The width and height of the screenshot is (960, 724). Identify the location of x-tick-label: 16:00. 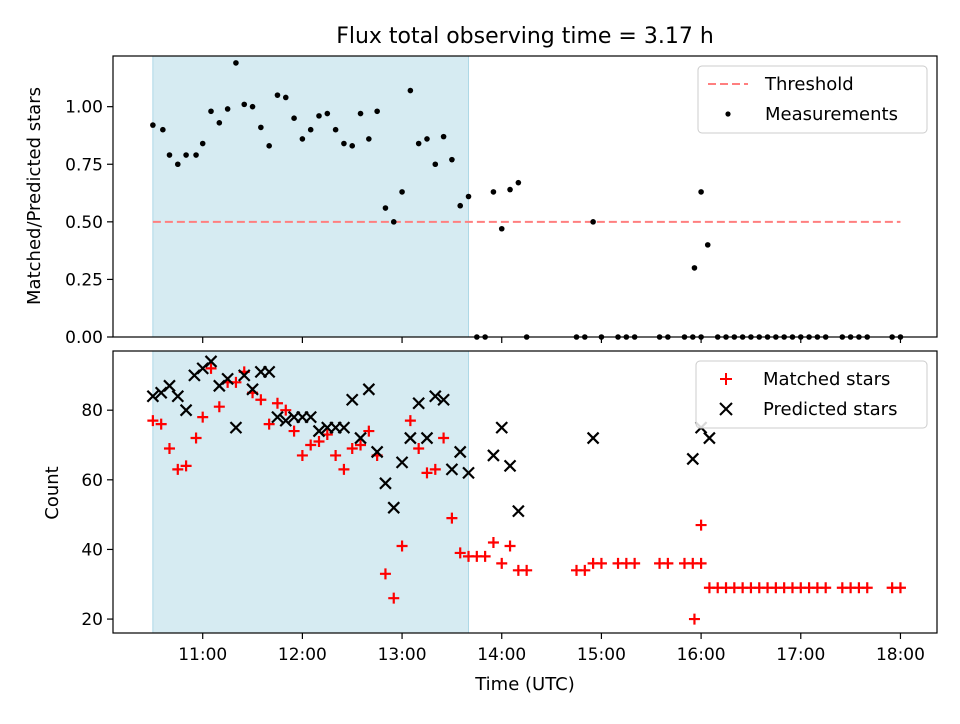
(701, 655).